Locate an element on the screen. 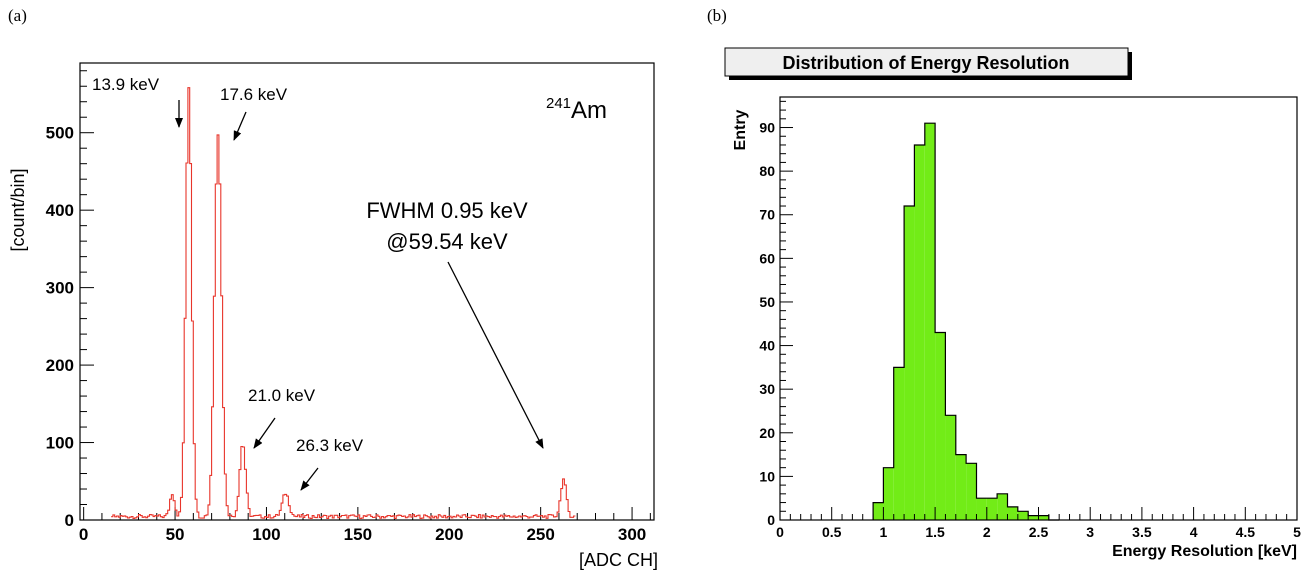 The width and height of the screenshot is (1315, 576). y-tick-label-b: 60 is located at coordinates (767, 258).